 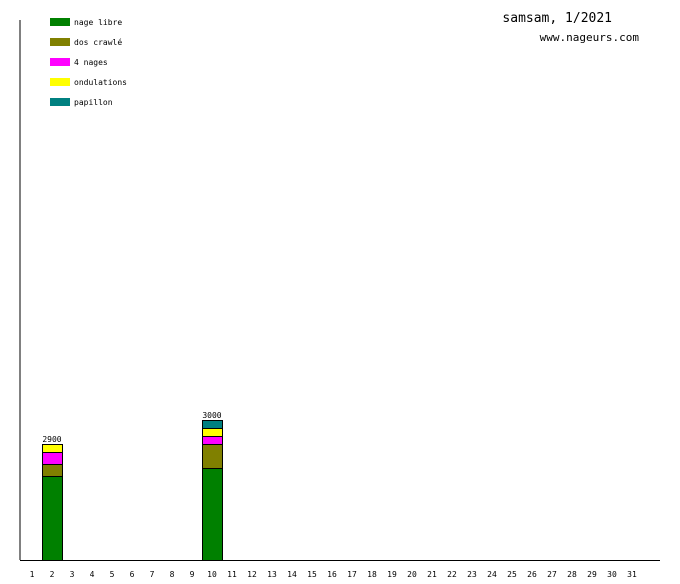 What do you see at coordinates (432, 574) in the screenshot?
I see `x-tick-label: 21` at bounding box center [432, 574].